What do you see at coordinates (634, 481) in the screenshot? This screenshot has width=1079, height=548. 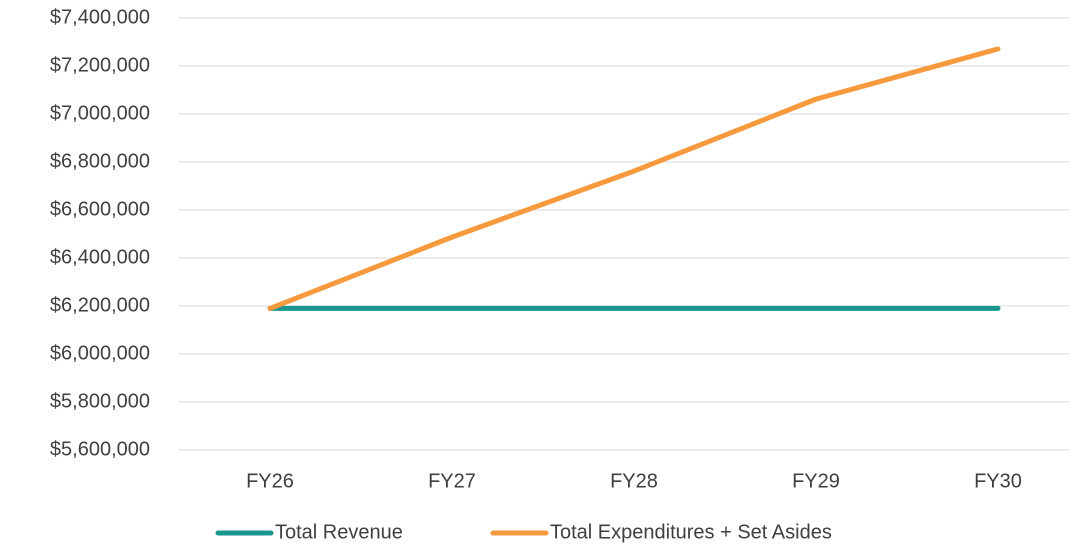 I see `x-tick-label: FY28` at bounding box center [634, 481].